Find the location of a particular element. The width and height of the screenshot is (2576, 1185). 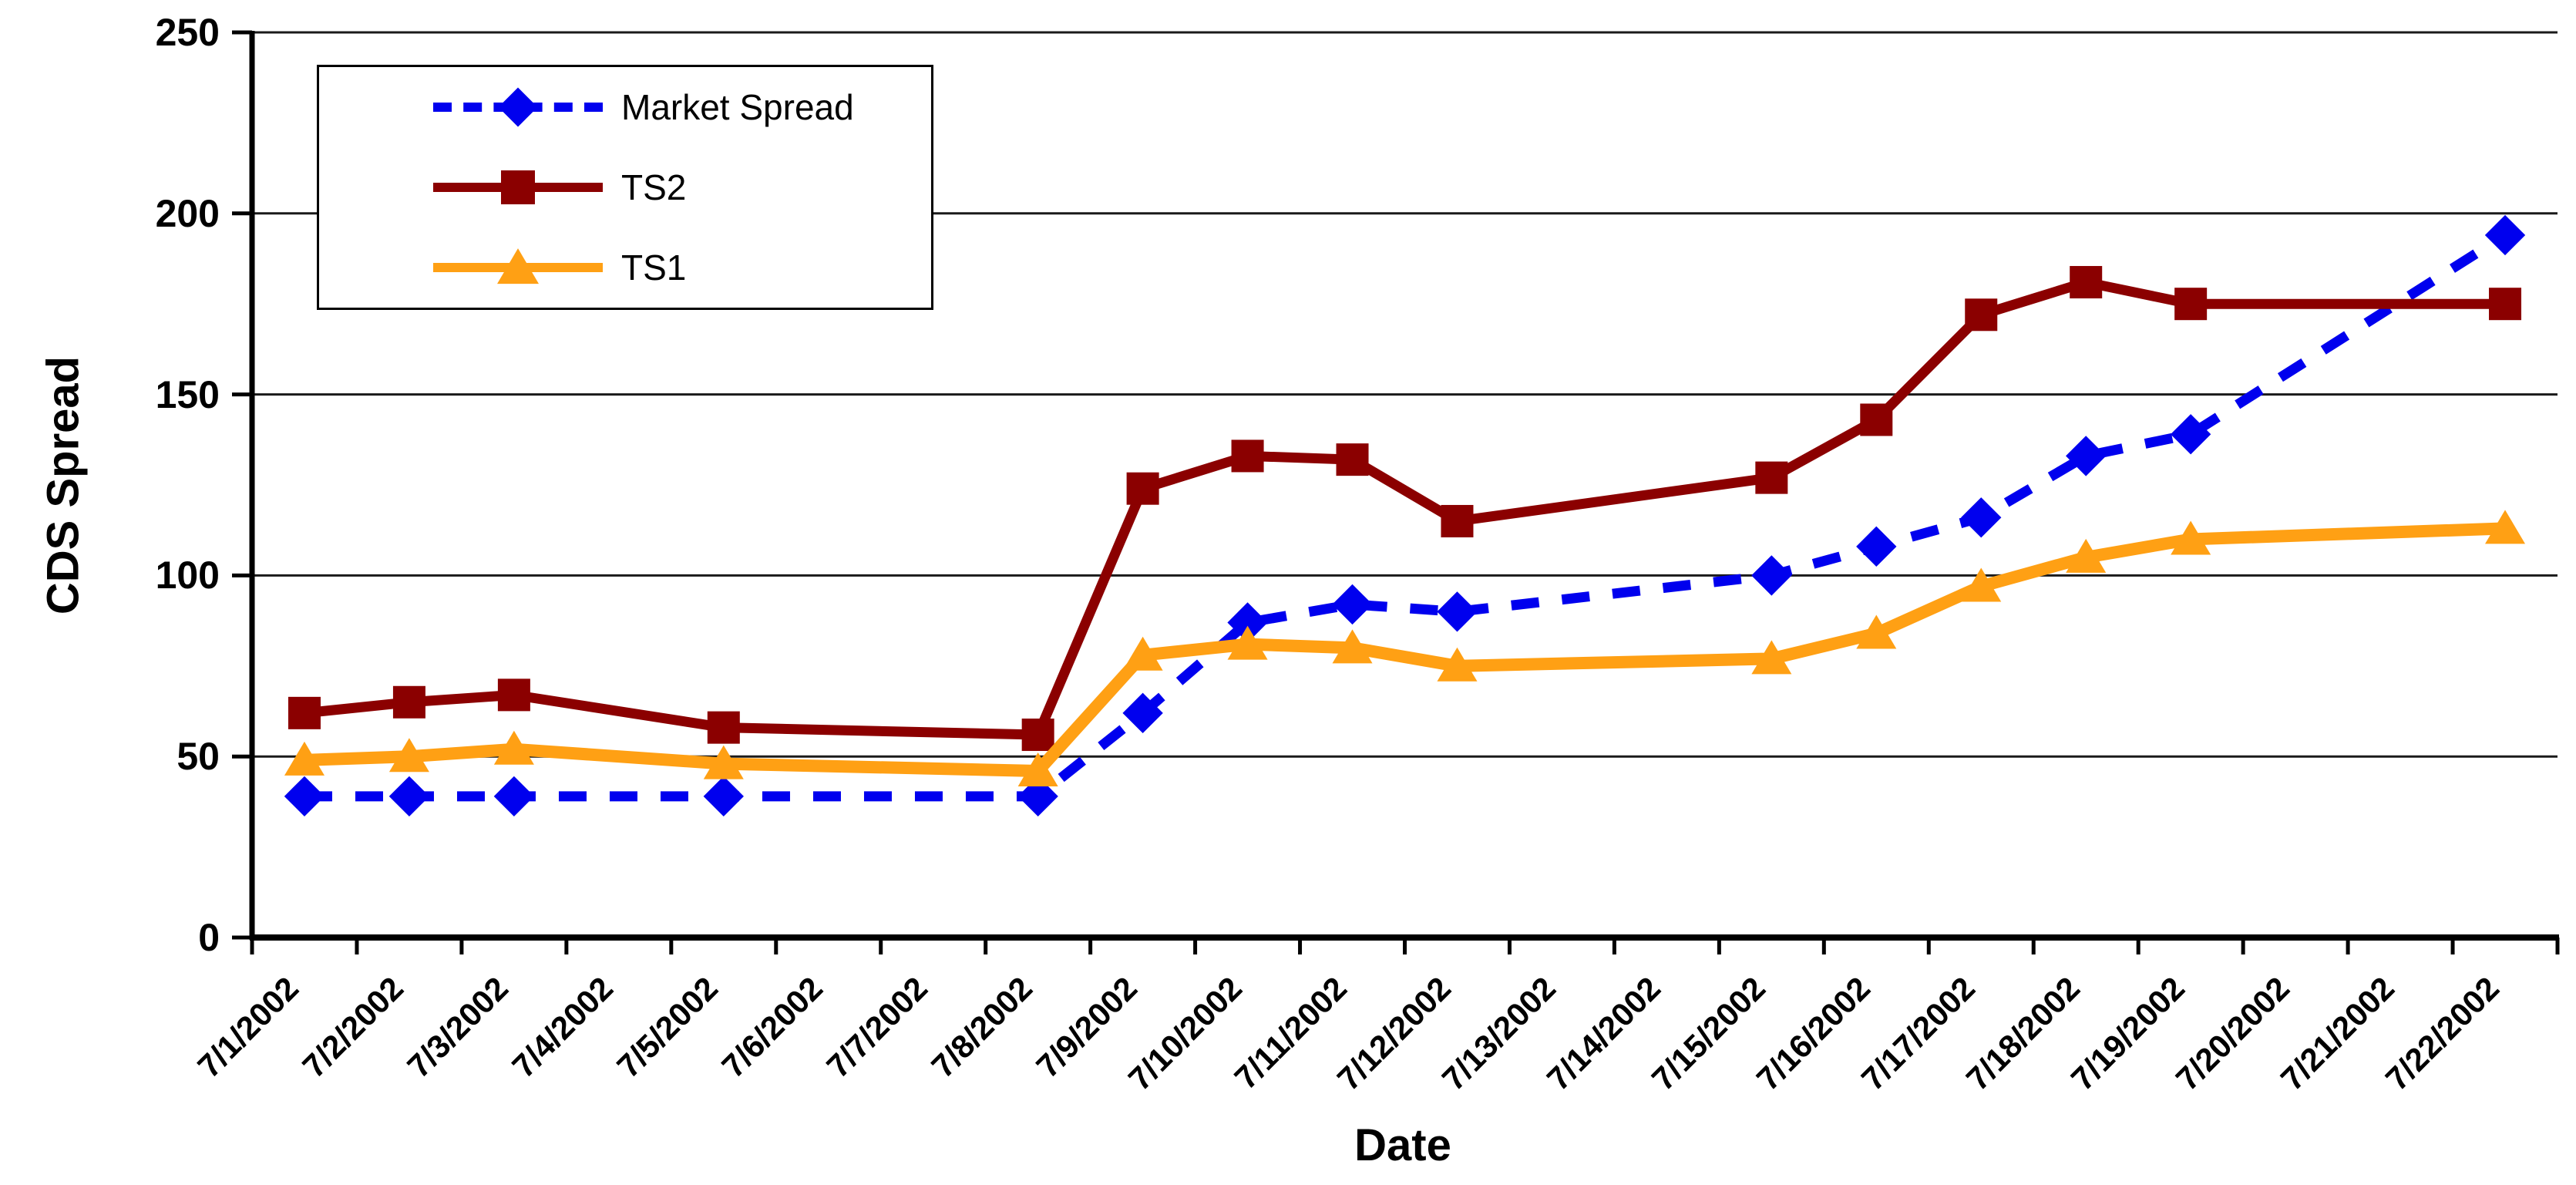

y-tick-label: 50 is located at coordinates (198, 757).